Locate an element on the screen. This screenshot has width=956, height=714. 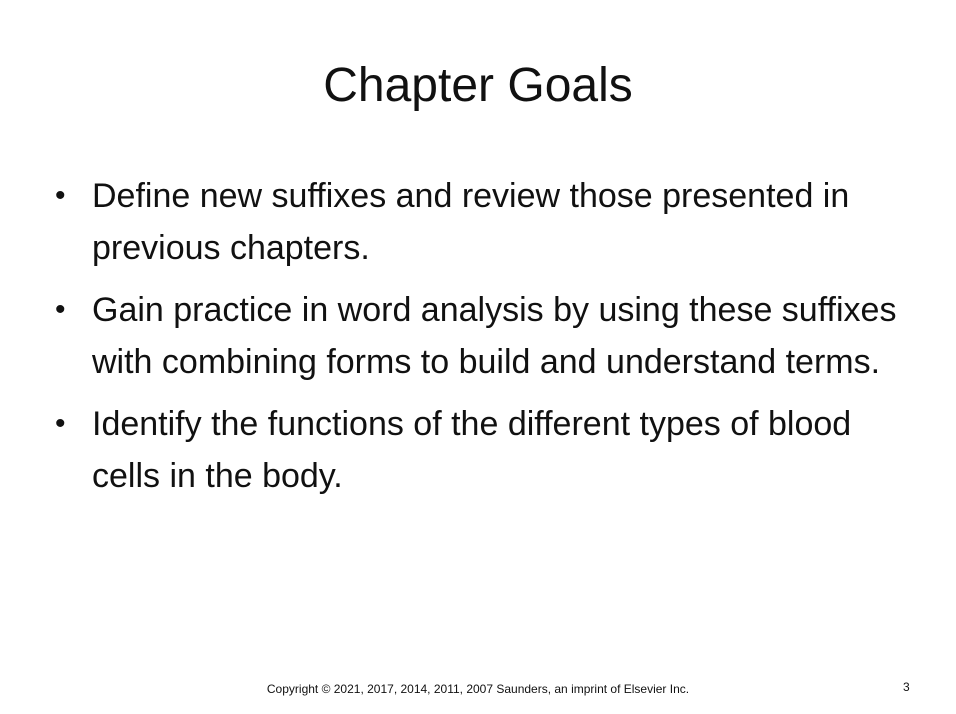
page-number: 3 is located at coordinates (906, 687).